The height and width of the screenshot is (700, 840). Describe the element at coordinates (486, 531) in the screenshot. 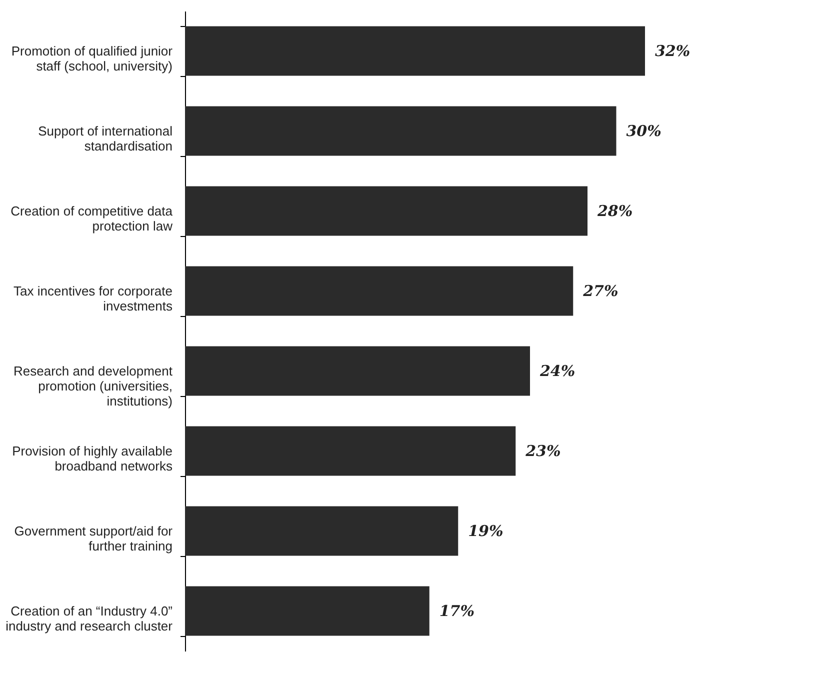

I see `data-label: 19%` at that location.